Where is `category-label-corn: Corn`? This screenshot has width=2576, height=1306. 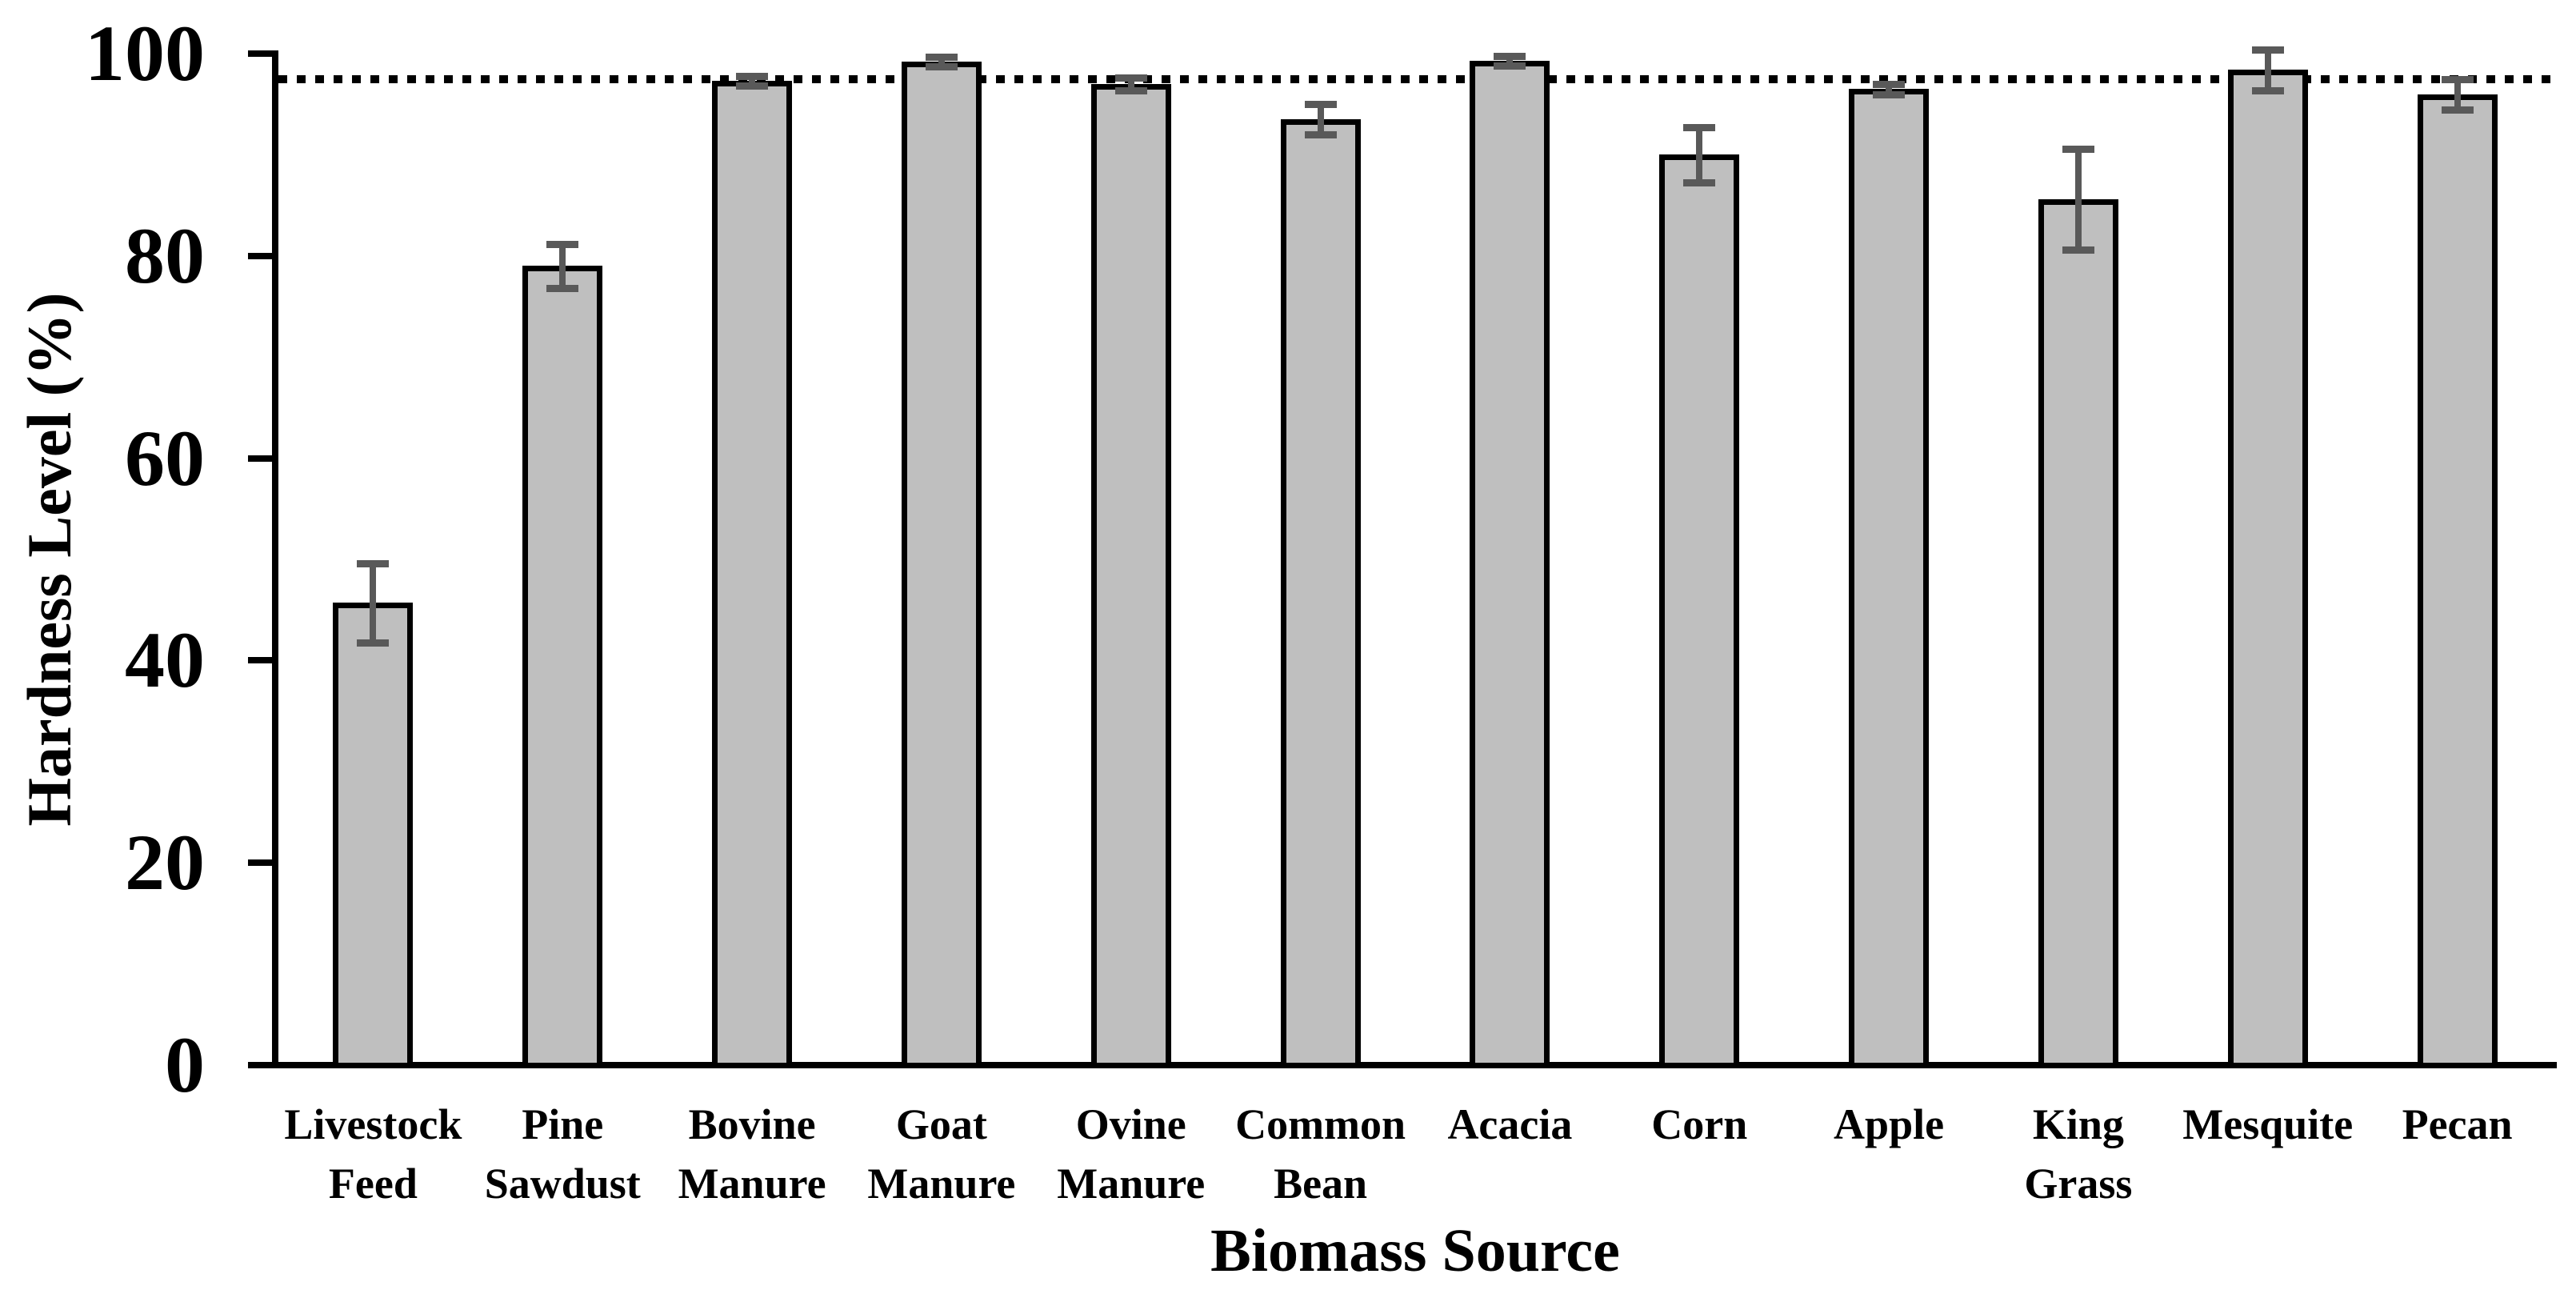
category-label-corn: Corn is located at coordinates (1699, 1124).